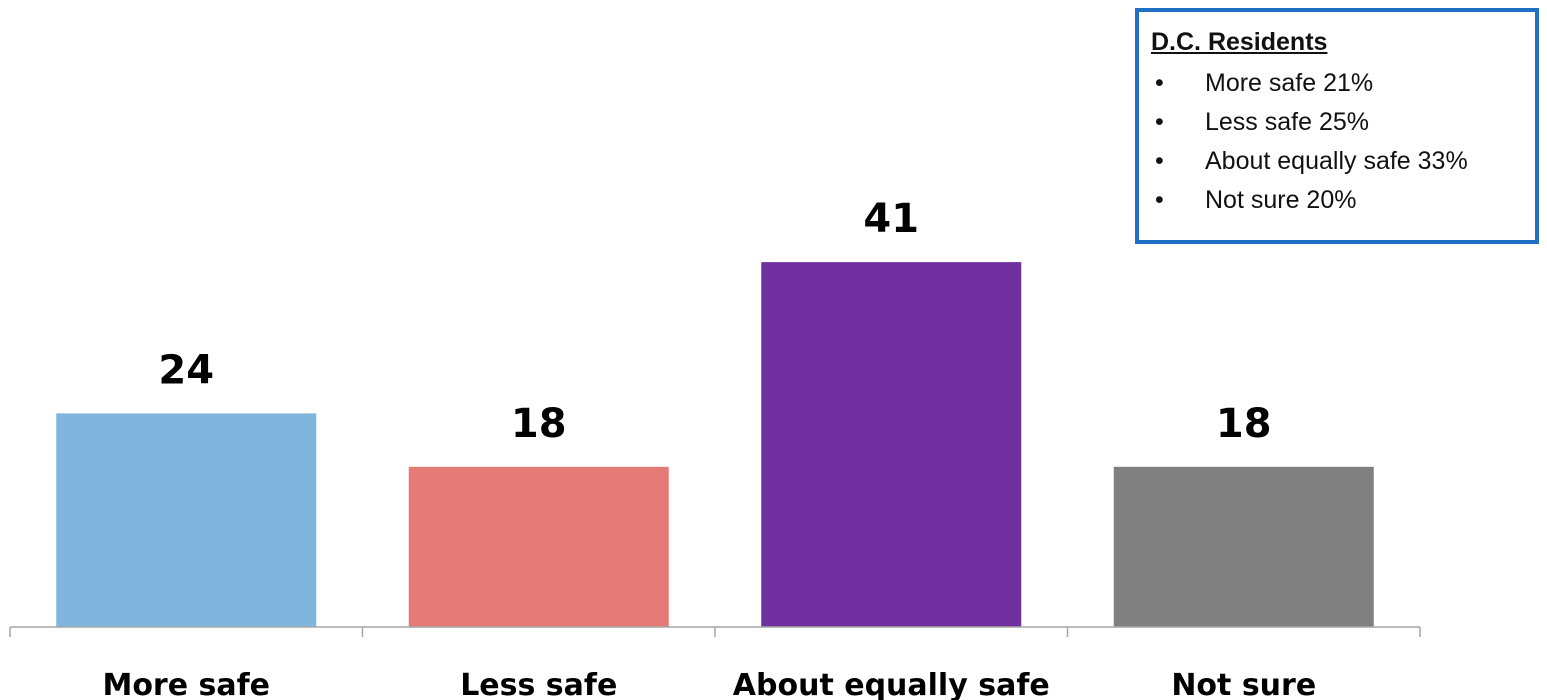 The image size is (1547, 700). What do you see at coordinates (1243, 684) in the screenshot?
I see `category-label-4: Not sure` at bounding box center [1243, 684].